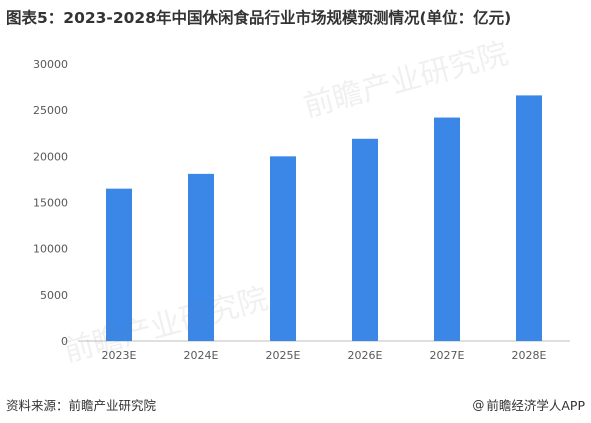 The height and width of the screenshot is (423, 591). I want to click on y-tick-label: 15000, so click(50, 203).